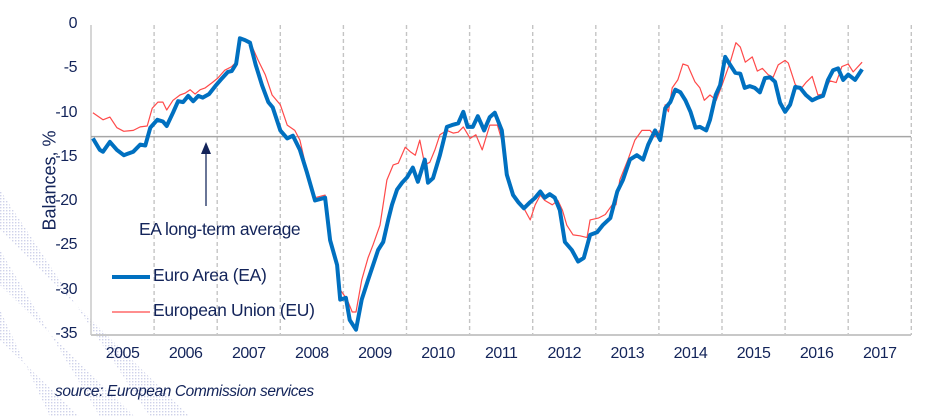  I want to click on y-tick-label: -10, so click(66, 112).